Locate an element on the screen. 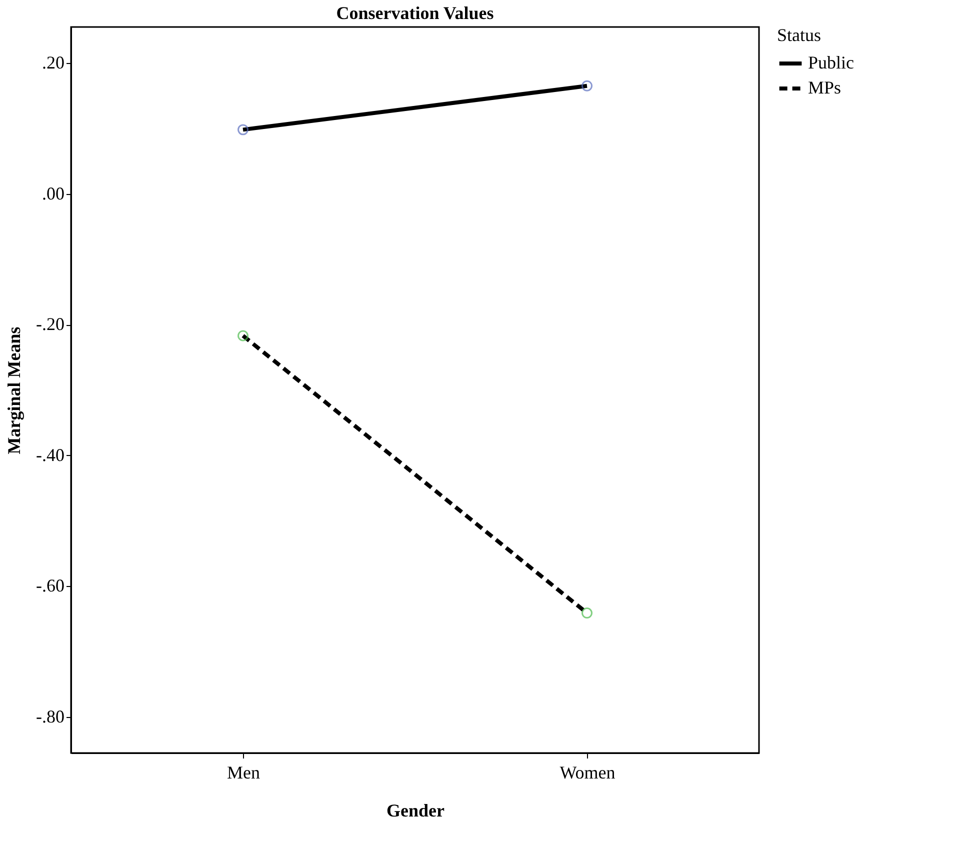 The height and width of the screenshot is (857, 953). x-axis-title: Gender is located at coordinates (415, 810).